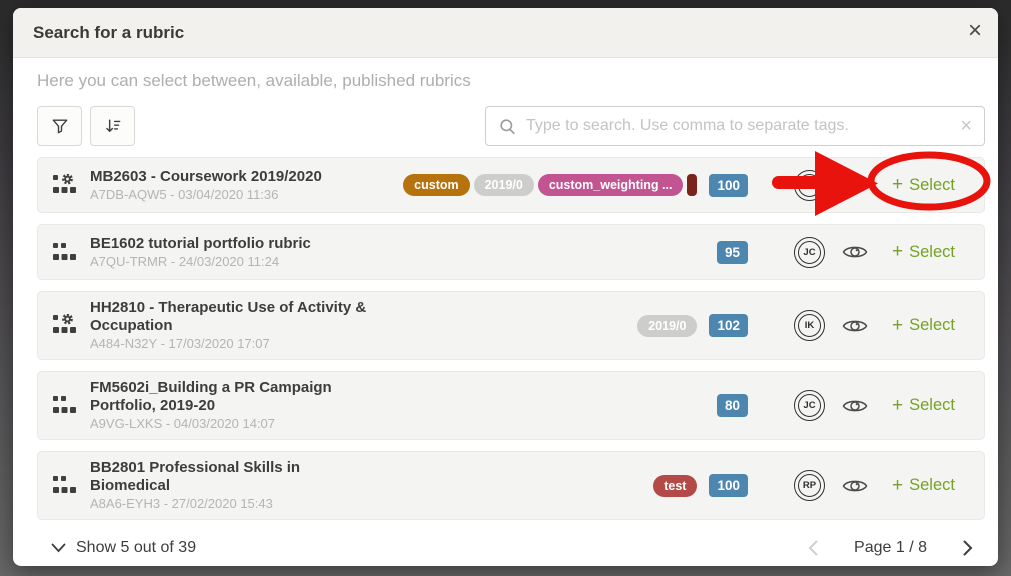 The width and height of the screenshot is (1011, 576). I want to click on row-actions: 2019/0 102 IK + Select, so click(801, 325).